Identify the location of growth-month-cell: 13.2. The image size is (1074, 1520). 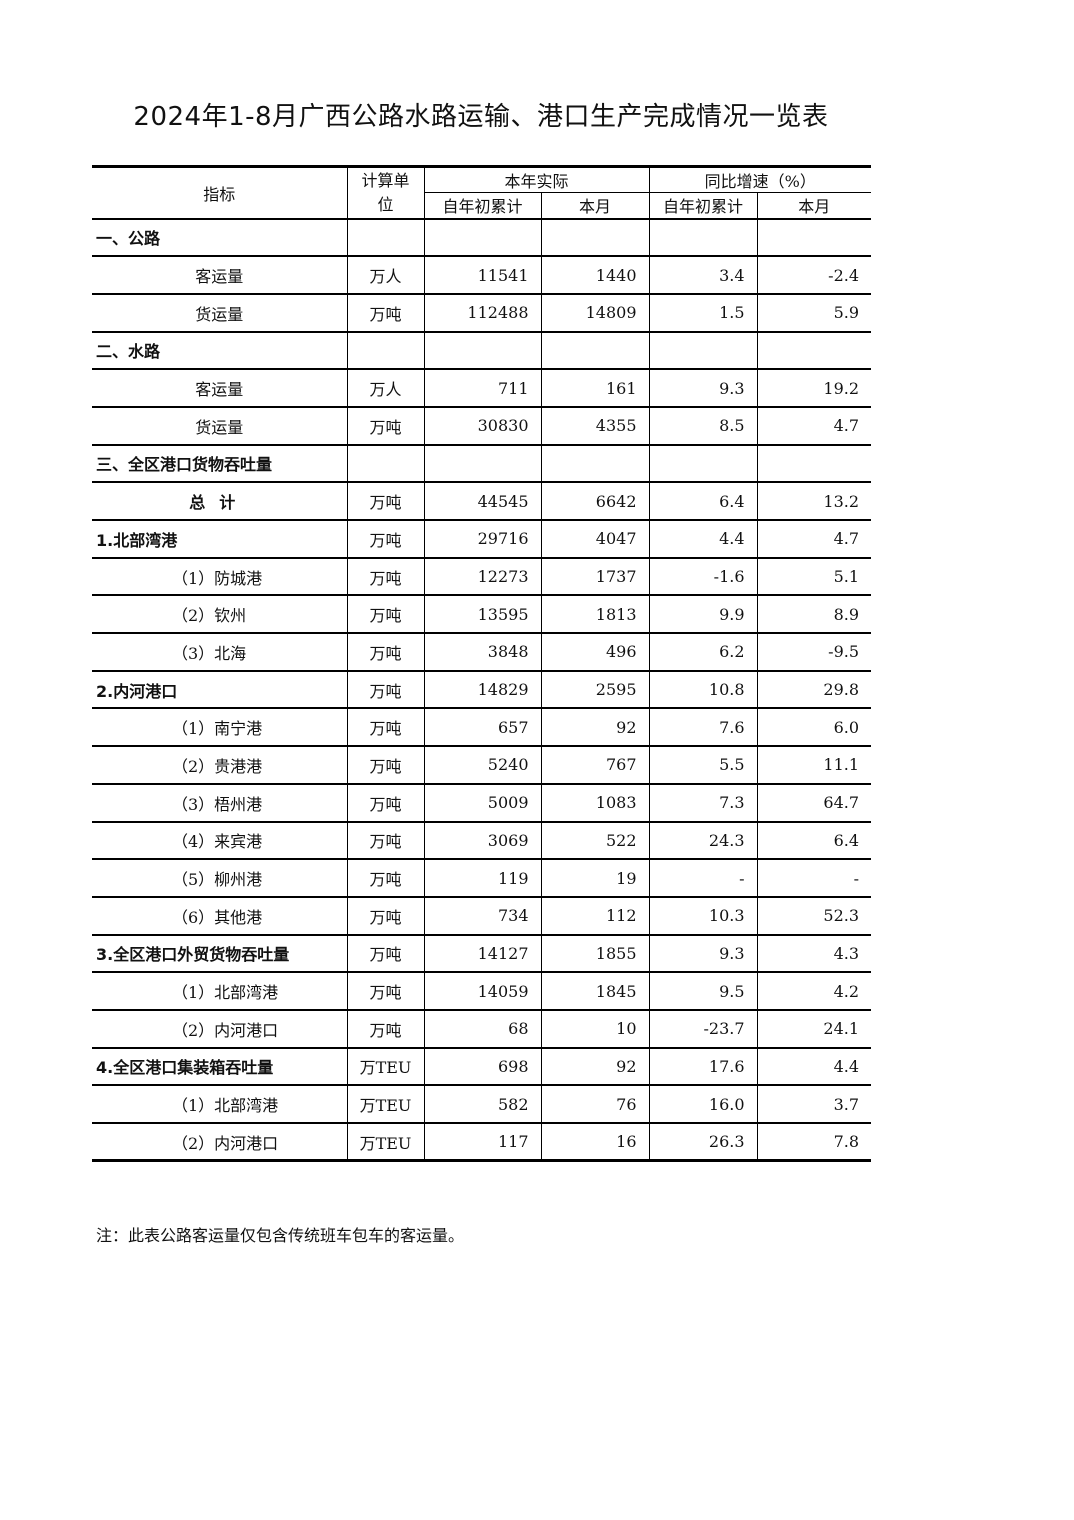
(814, 501).